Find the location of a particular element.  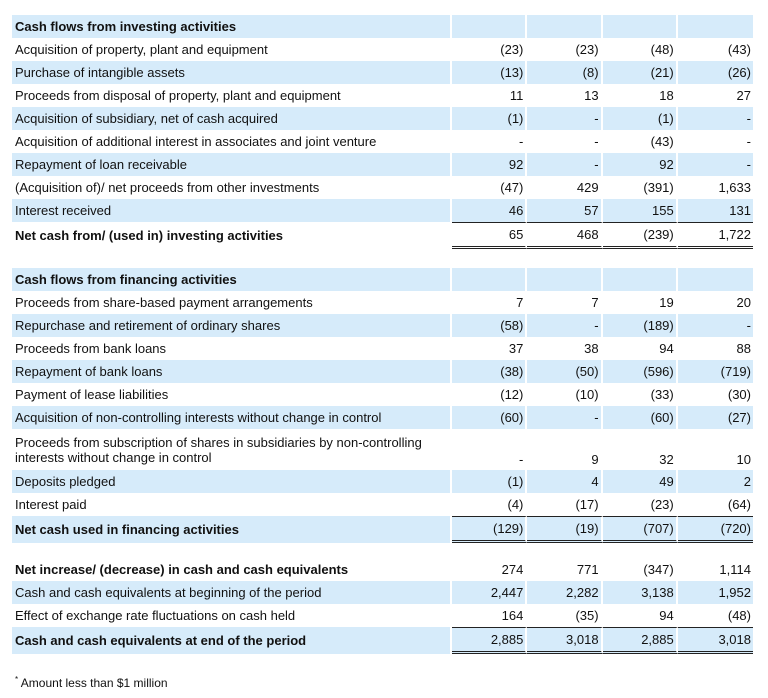

value-cell: (48) is located at coordinates (640, 49).